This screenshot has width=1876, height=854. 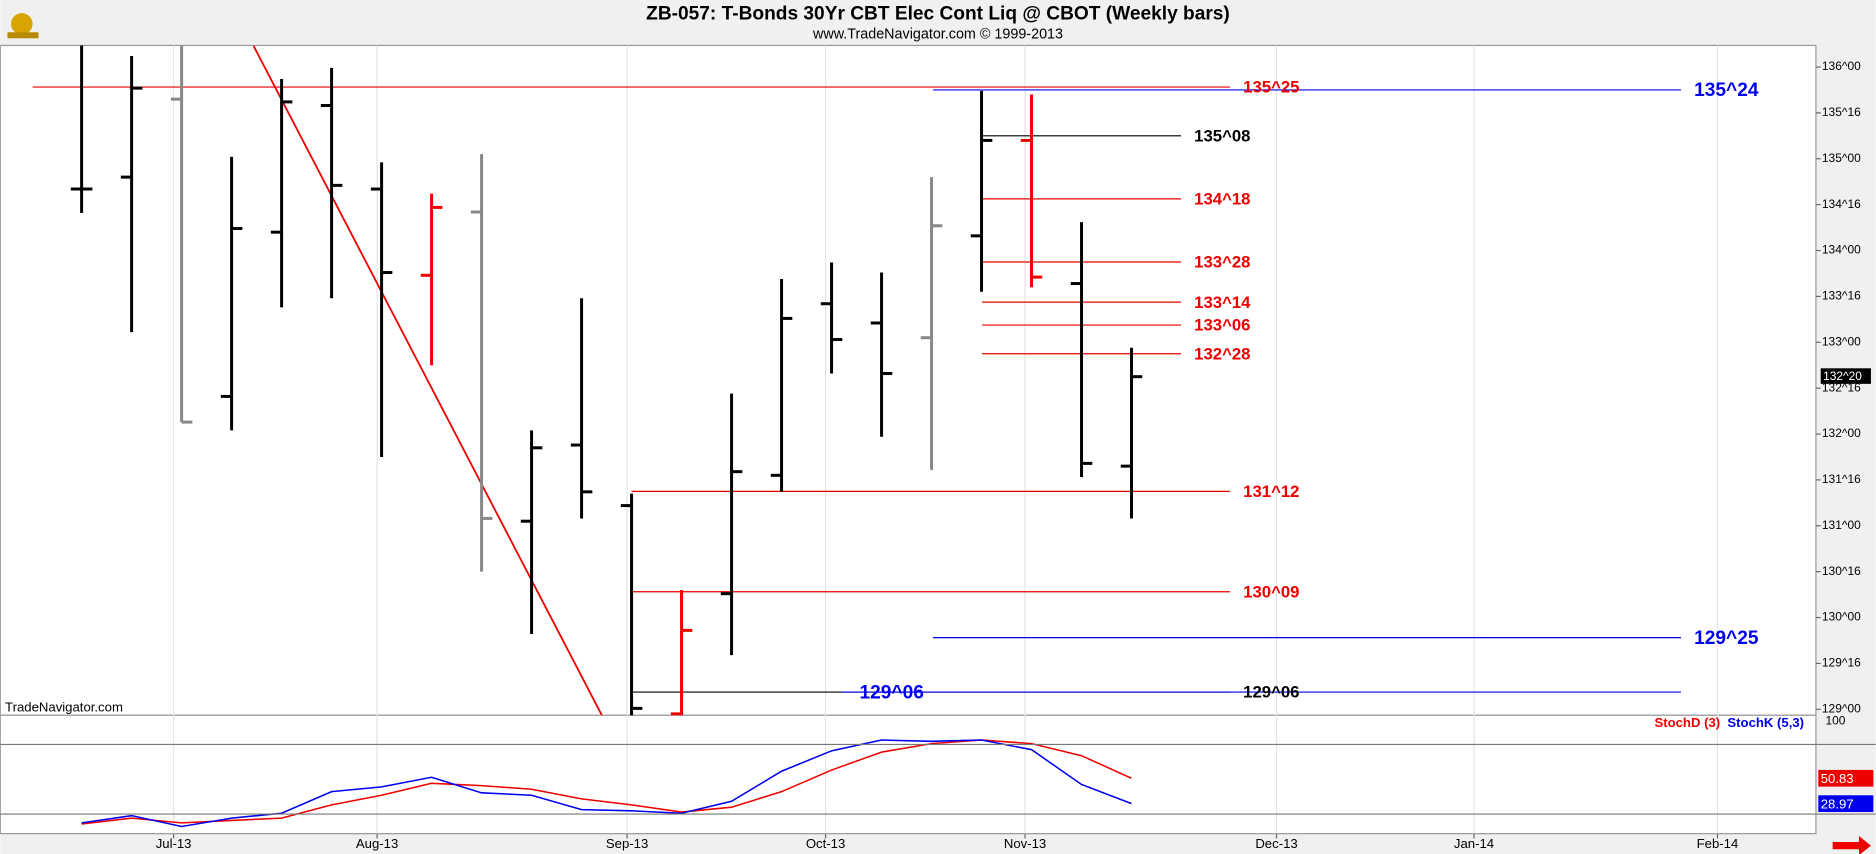 What do you see at coordinates (1841, 525) in the screenshot?
I see `y-tick-label: 131^00` at bounding box center [1841, 525].